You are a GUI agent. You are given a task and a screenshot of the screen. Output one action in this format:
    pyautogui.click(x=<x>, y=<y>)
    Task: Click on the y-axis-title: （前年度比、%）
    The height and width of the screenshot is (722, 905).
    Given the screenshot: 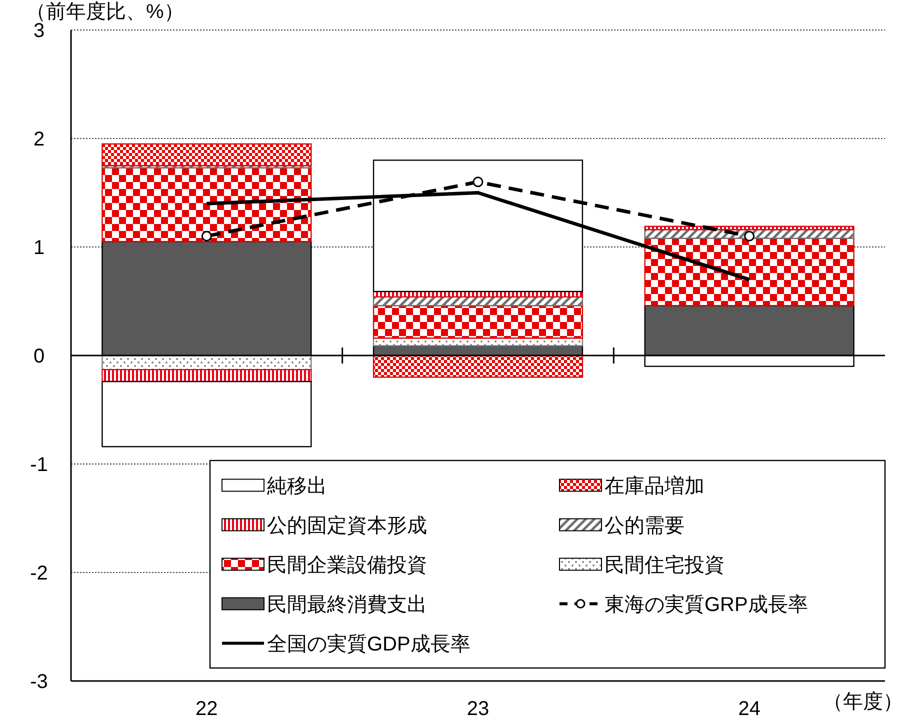 What is the action you would take?
    pyautogui.click(x=105, y=12)
    